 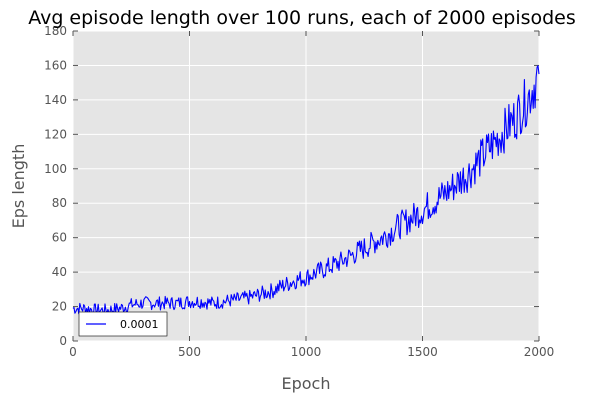 I want to click on x-tick-label: 1000, so click(x=306, y=352).